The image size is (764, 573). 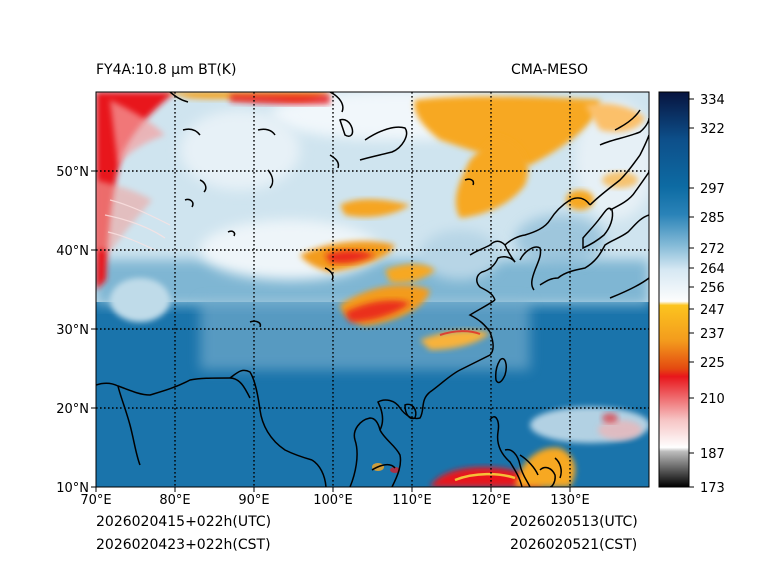 What do you see at coordinates (712, 363) in the screenshot?
I see `cbar-label-225: 225` at bounding box center [712, 363].